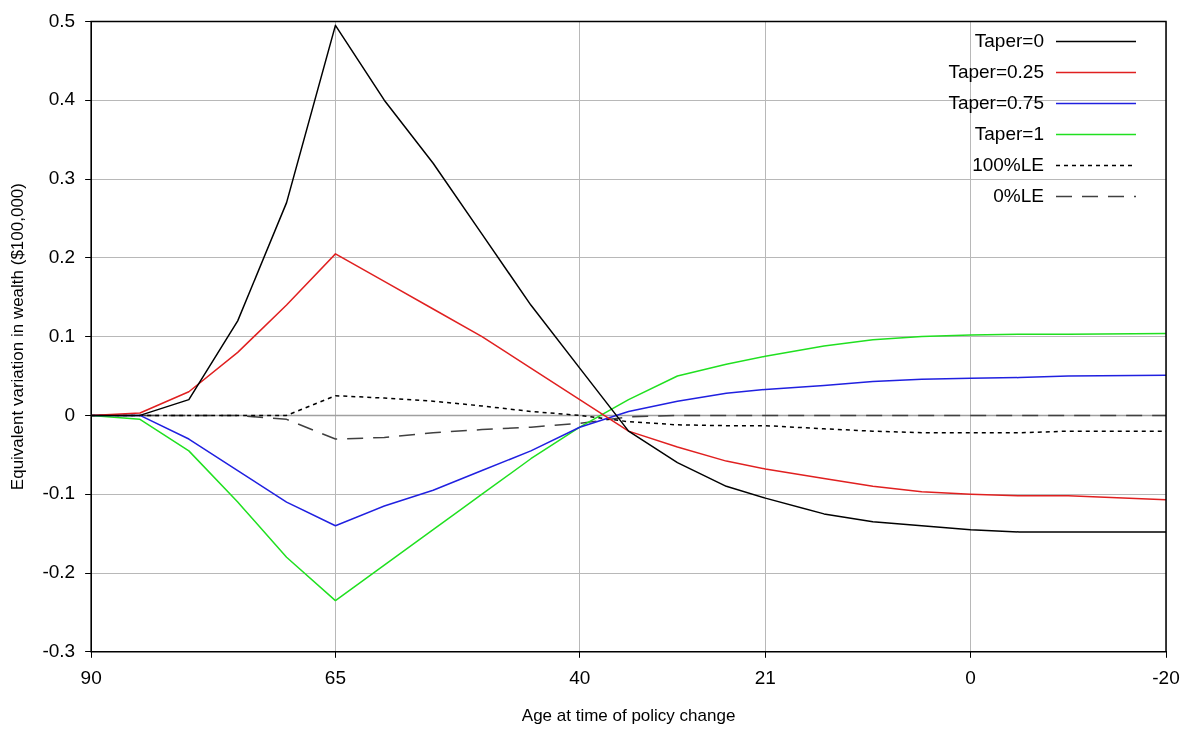 This screenshot has height=735, width=1194. I want to click on y-tick-label: -0.1, so click(59, 493).